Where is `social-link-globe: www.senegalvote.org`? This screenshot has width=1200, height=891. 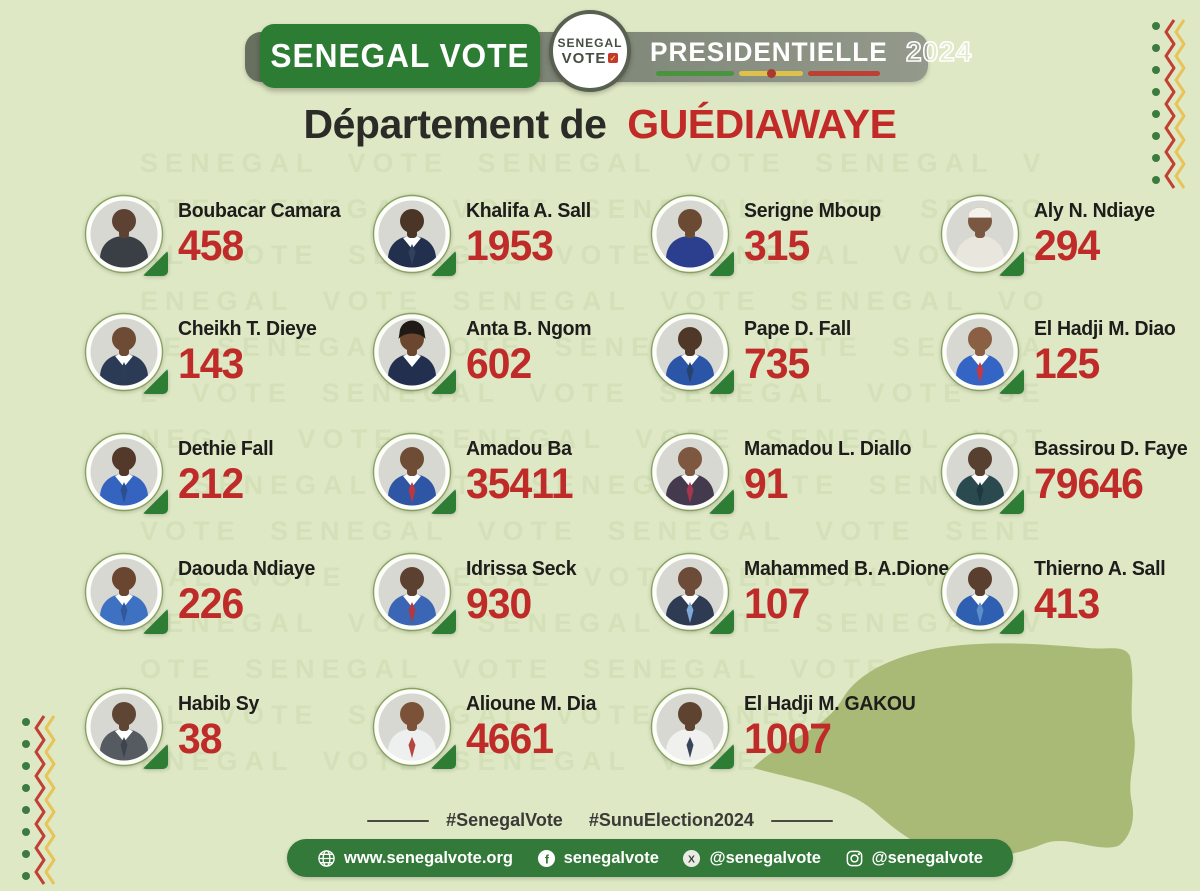
social-link-globe: www.senegalvote.org is located at coordinates (415, 858).